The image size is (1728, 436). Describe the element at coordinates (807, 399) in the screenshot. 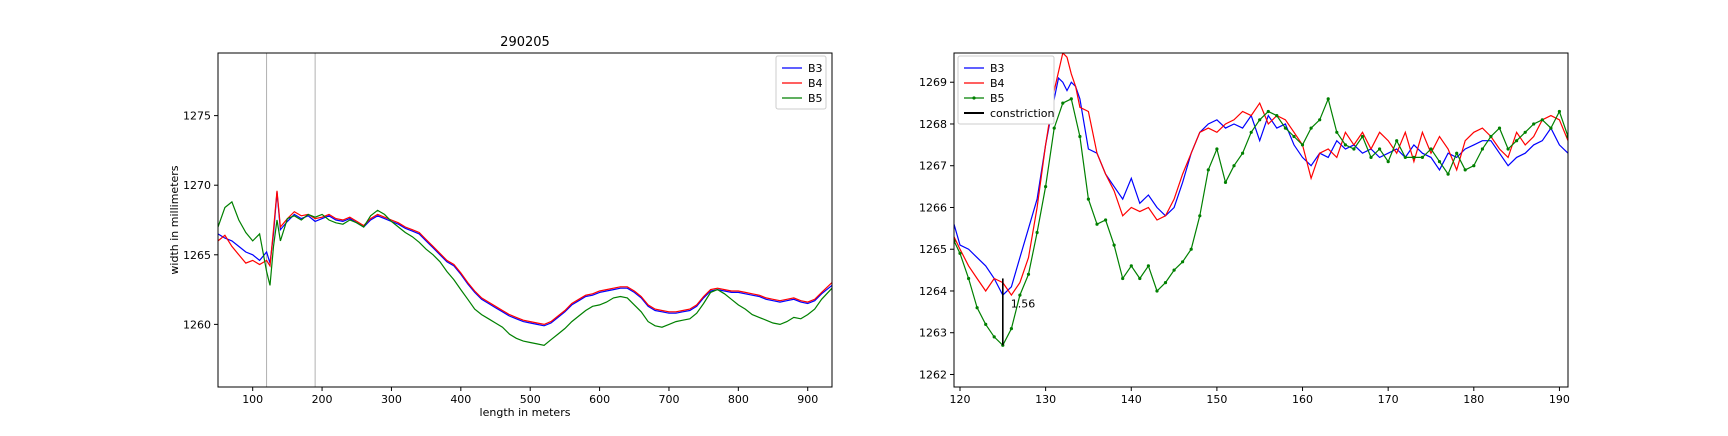

I see `x-tick-label: 900` at that location.